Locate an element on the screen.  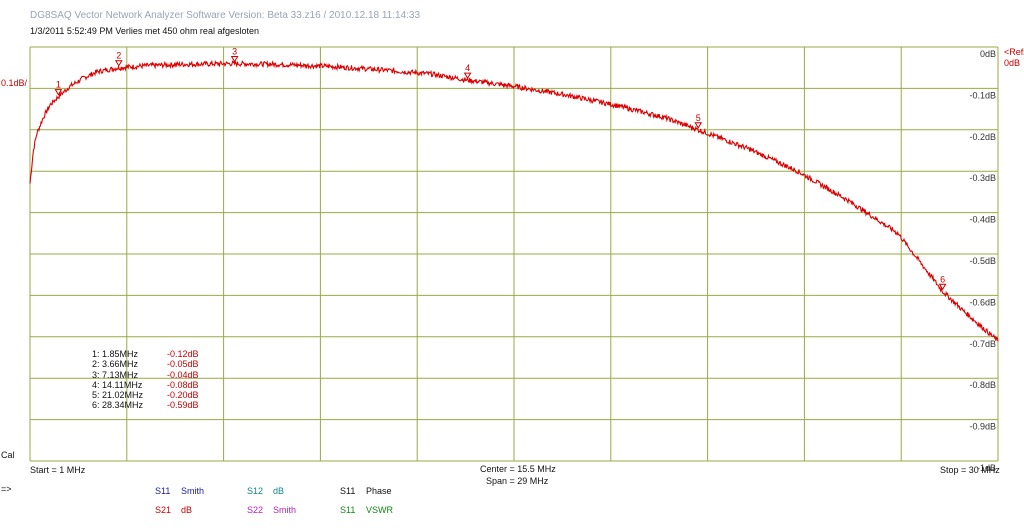
trace-port: S21 is located at coordinates (163, 510).